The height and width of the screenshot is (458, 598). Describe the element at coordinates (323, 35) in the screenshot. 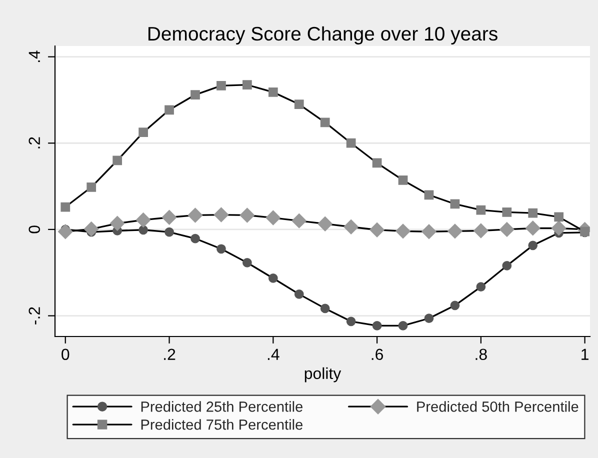

I see `chart-title: Democracy Score Change over 10 years` at that location.